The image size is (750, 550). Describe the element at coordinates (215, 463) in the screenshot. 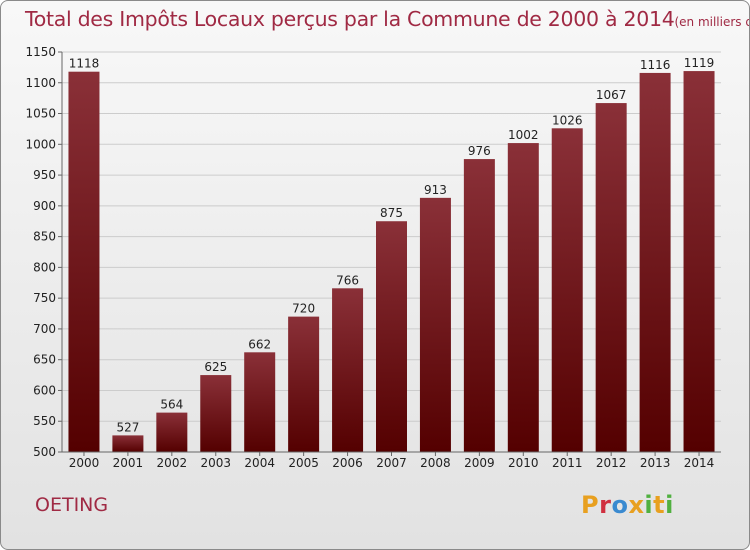

I see `x-tick-label: 2003` at that location.